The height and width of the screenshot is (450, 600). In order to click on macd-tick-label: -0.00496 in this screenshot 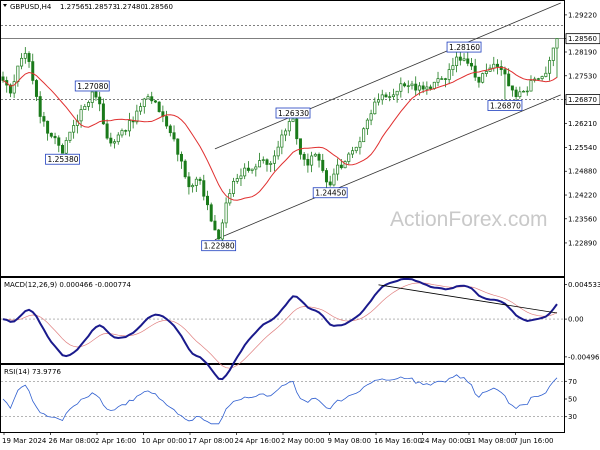, I will do `click(584, 357)`.